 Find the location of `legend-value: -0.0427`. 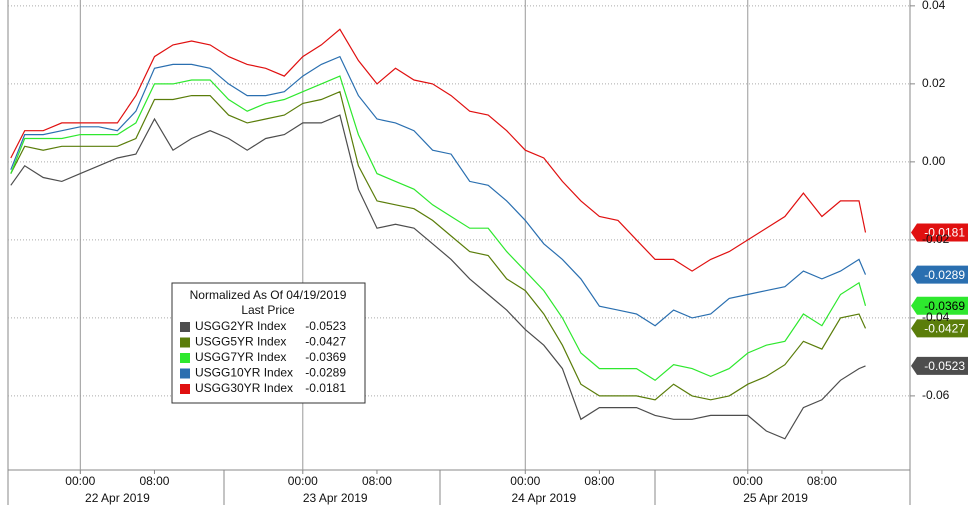

legend-value: -0.0427 is located at coordinates (325, 342).